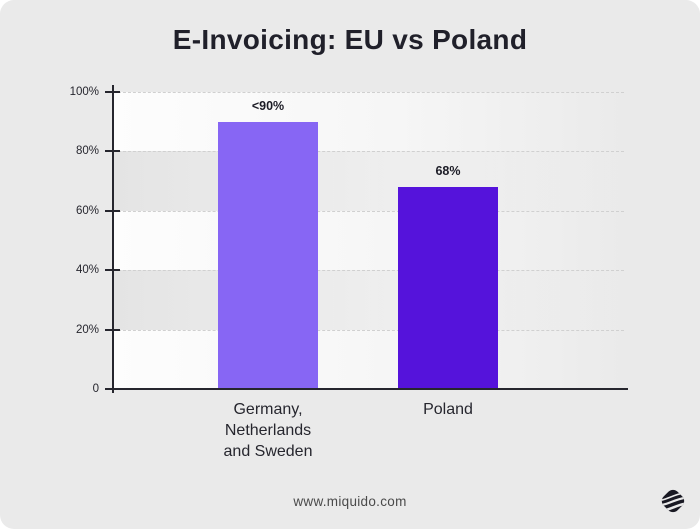 This screenshot has height=529, width=700. I want to click on bar-value-label-poland: 68%, so click(448, 171).